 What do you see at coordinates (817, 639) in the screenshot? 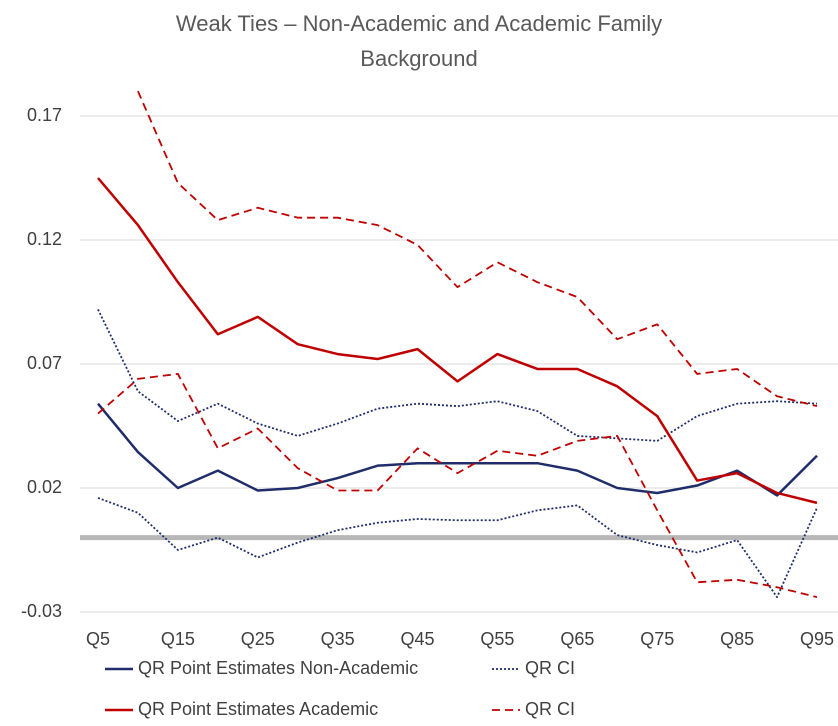
I see `x-tick-label: Q95` at bounding box center [817, 639].